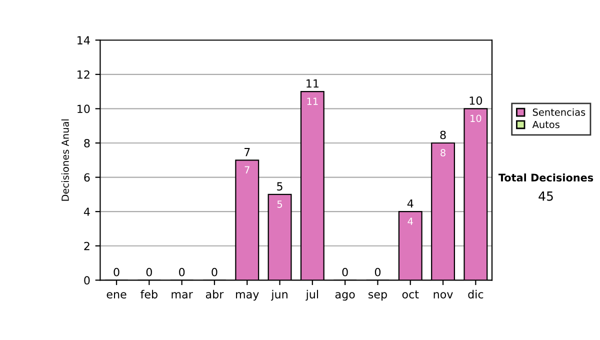  What do you see at coordinates (312, 295) in the screenshot?
I see `x-tick-label: jul` at bounding box center [312, 295].